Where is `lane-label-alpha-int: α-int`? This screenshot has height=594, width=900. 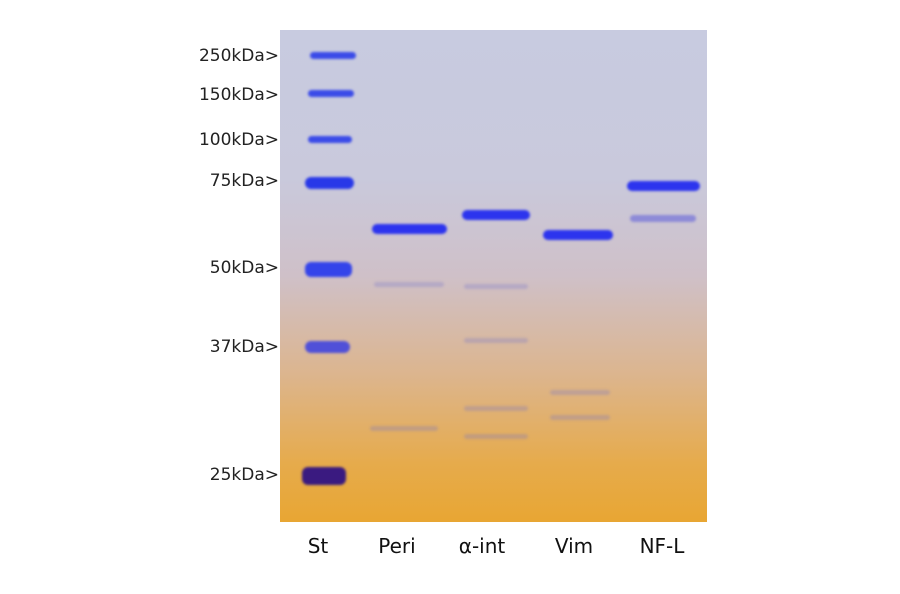
lane-label-alpha-int: α-int is located at coordinates (482, 546).